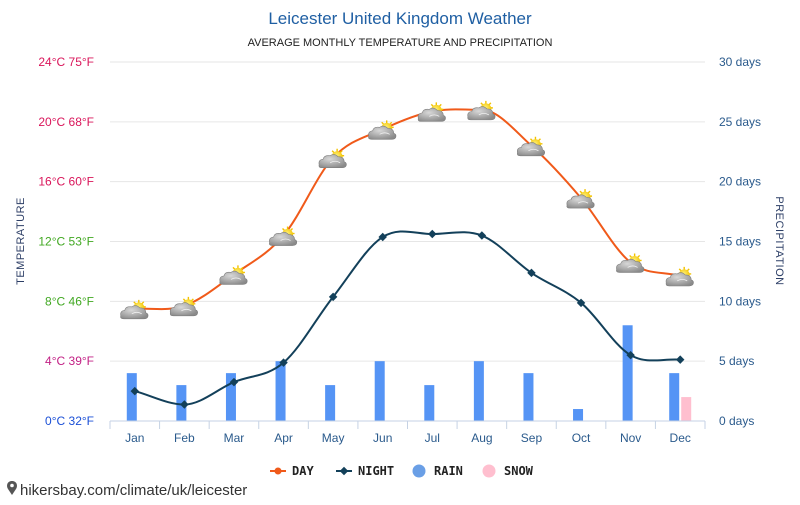 The height and width of the screenshot is (505, 800). I want to click on y-axis-left-label: TEMPERATURE, so click(21, 241).